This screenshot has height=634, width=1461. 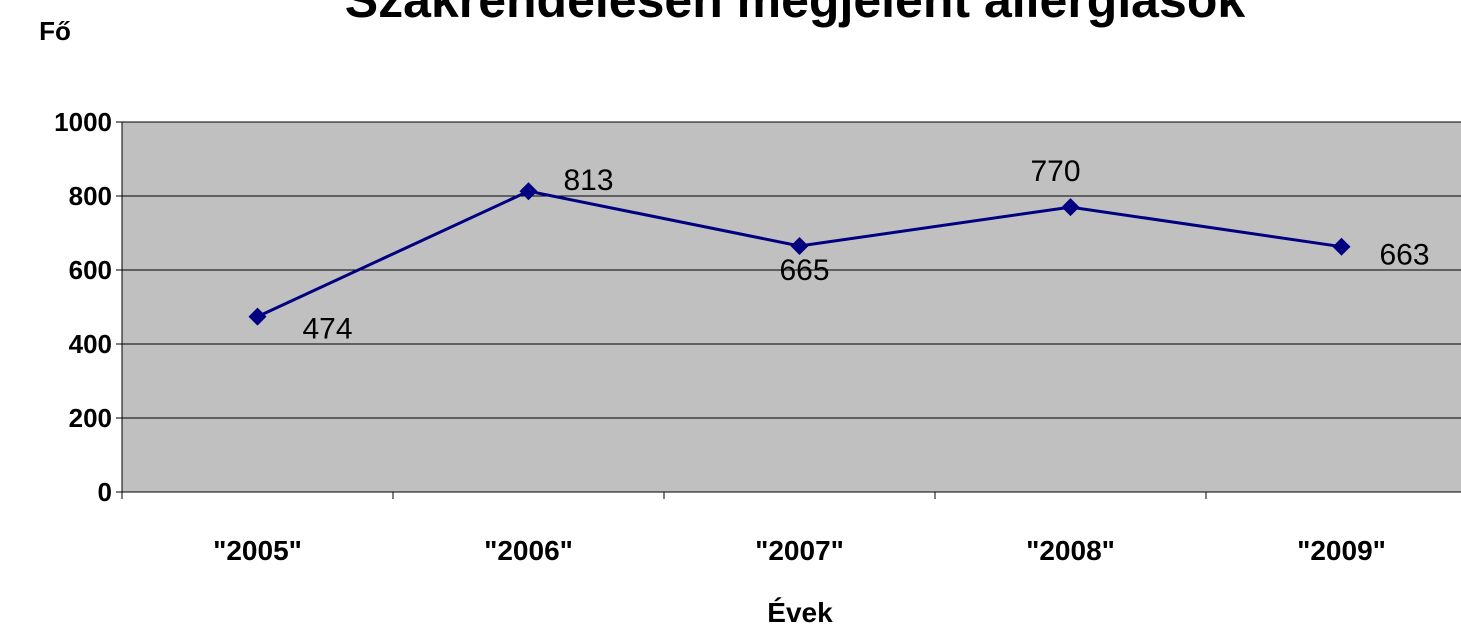 What do you see at coordinates (90, 344) in the screenshot?
I see `y-tick-label: 400` at bounding box center [90, 344].